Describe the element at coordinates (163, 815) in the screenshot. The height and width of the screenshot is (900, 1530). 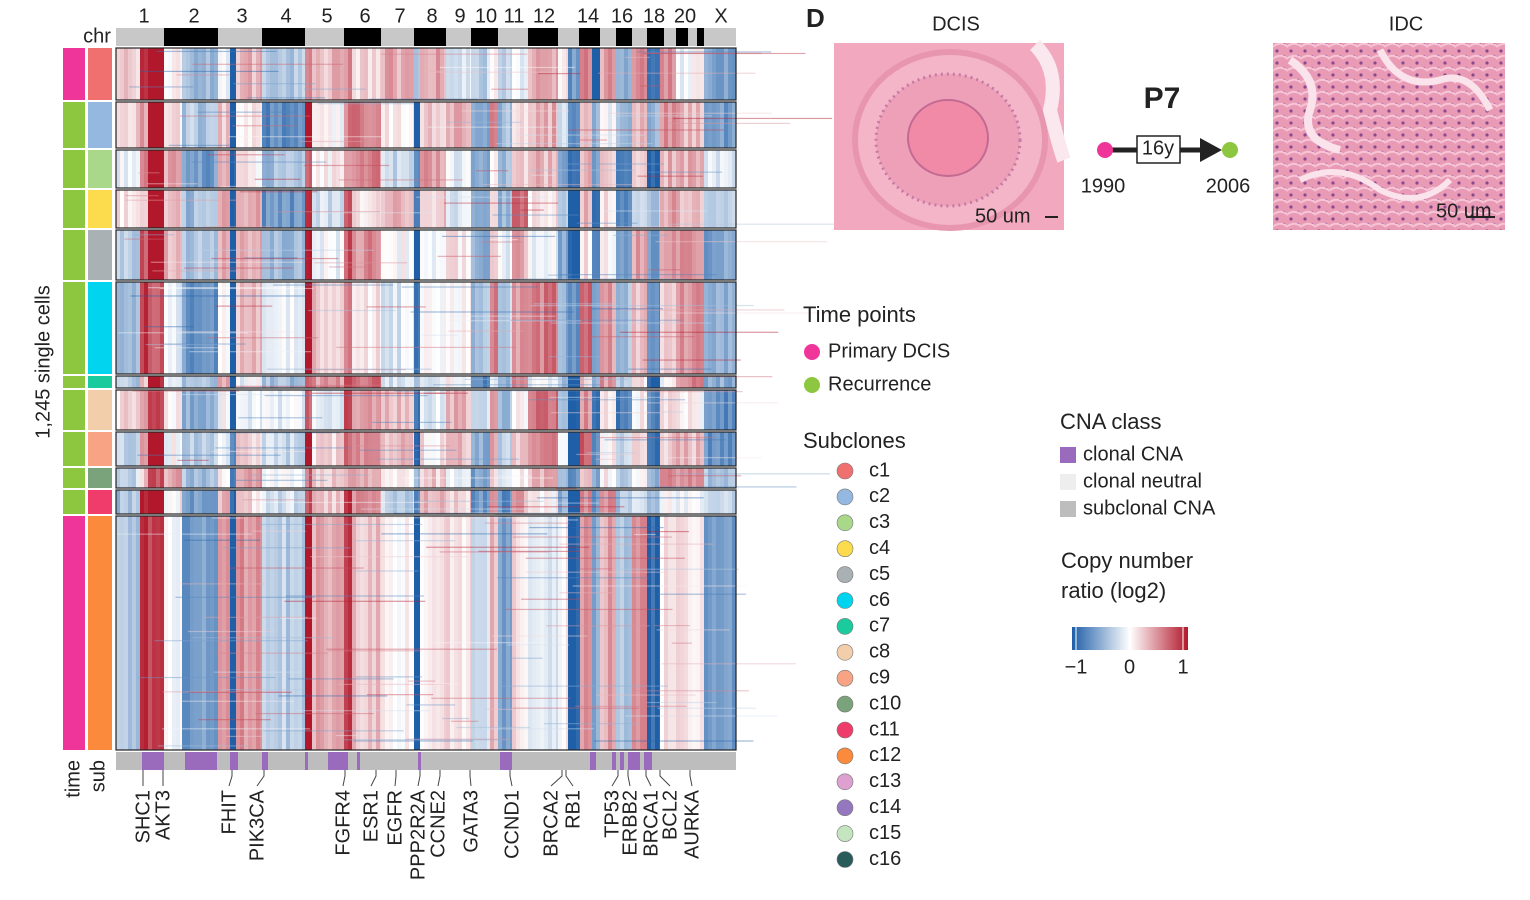
I see `gene-label: AKT3` at that location.